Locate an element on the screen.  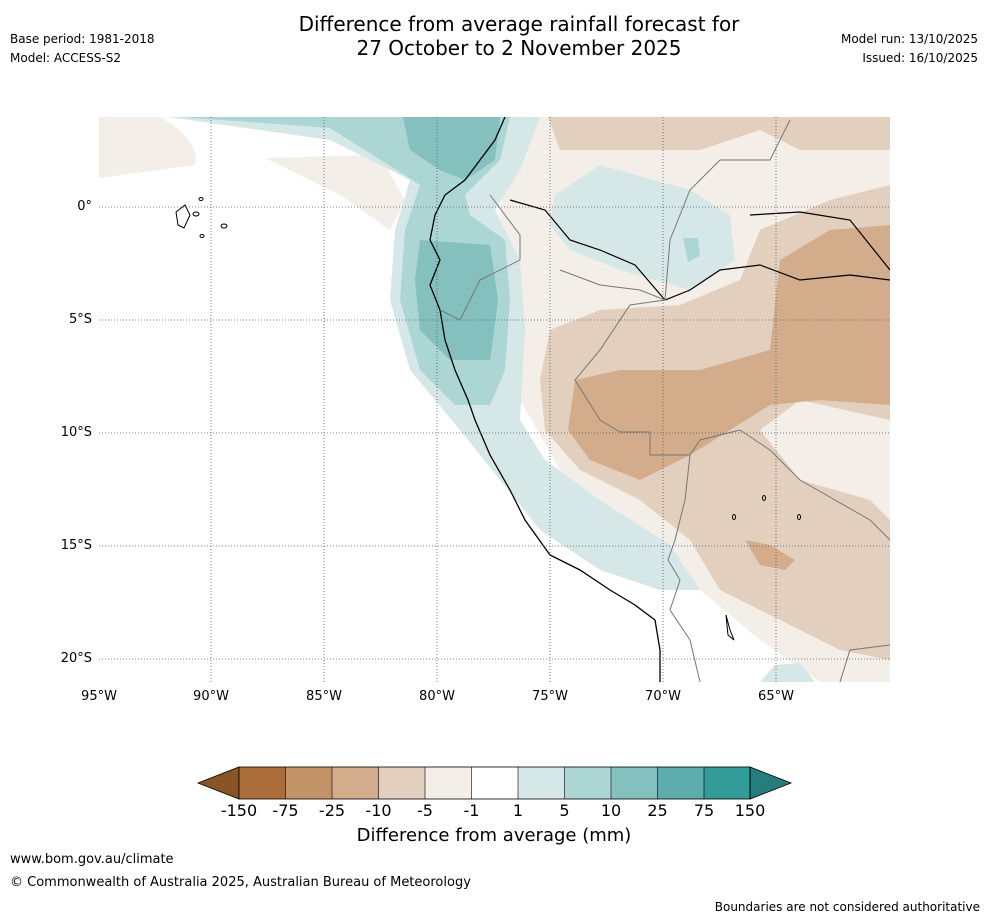
colorbar-tick: -10 is located at coordinates (378, 810).